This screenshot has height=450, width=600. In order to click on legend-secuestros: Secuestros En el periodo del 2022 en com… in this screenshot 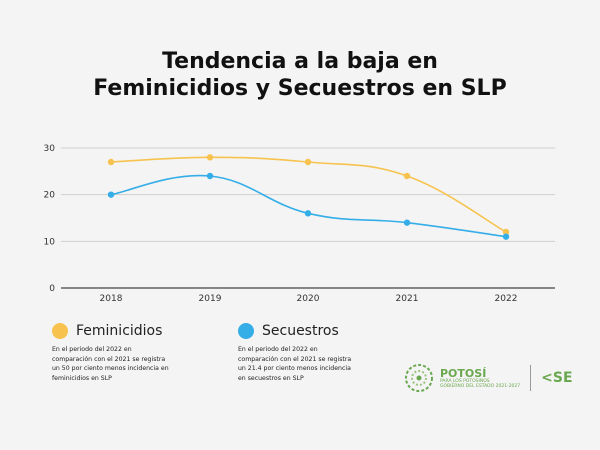, I will do `click(325, 353)`.